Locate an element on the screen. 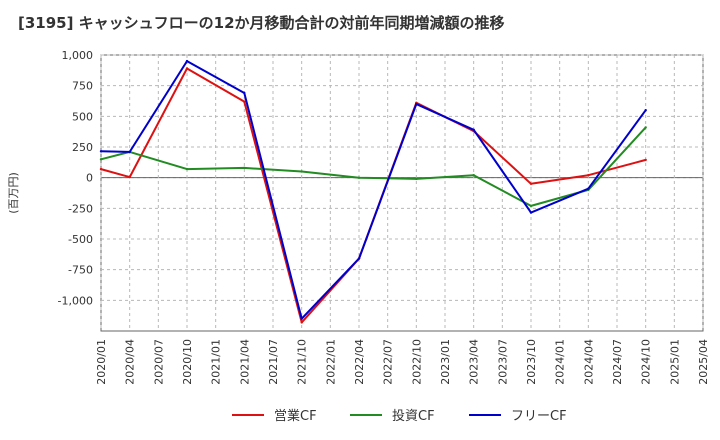 Image resolution: width=720 pixels, height=440 pixels. x-tick-label: 2022/10 is located at coordinates (416, 362).